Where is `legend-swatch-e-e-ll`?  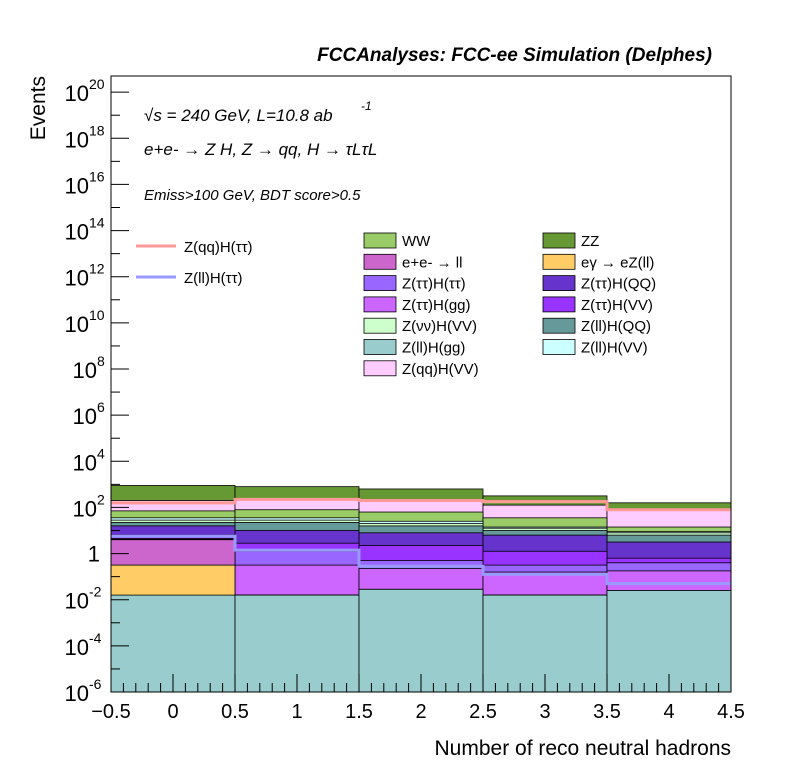
legend-swatch-e-e-ll is located at coordinates (380, 261).